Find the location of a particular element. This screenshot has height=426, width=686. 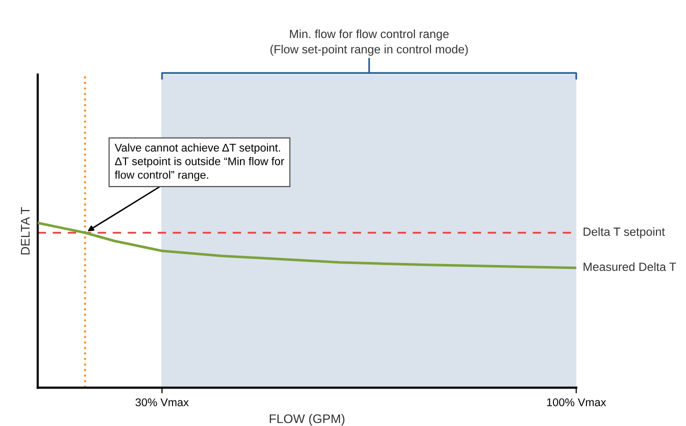

y-axis-title: DELTA T is located at coordinates (25, 230).